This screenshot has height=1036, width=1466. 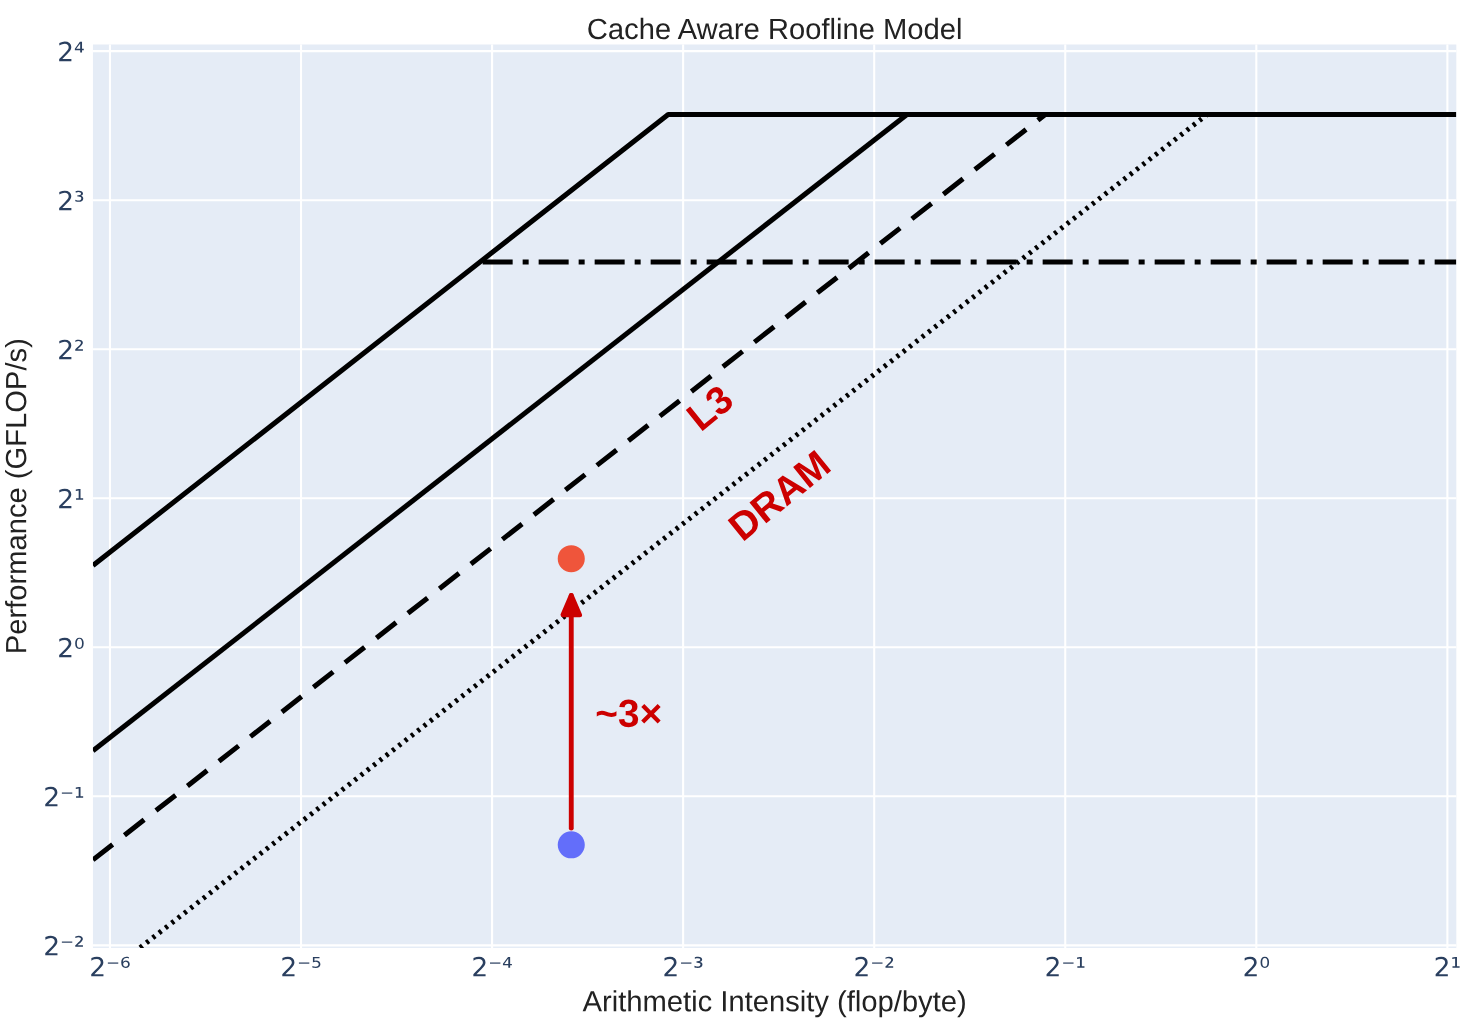 I want to click on x-tick-label: 2⁻³, so click(x=683, y=966).